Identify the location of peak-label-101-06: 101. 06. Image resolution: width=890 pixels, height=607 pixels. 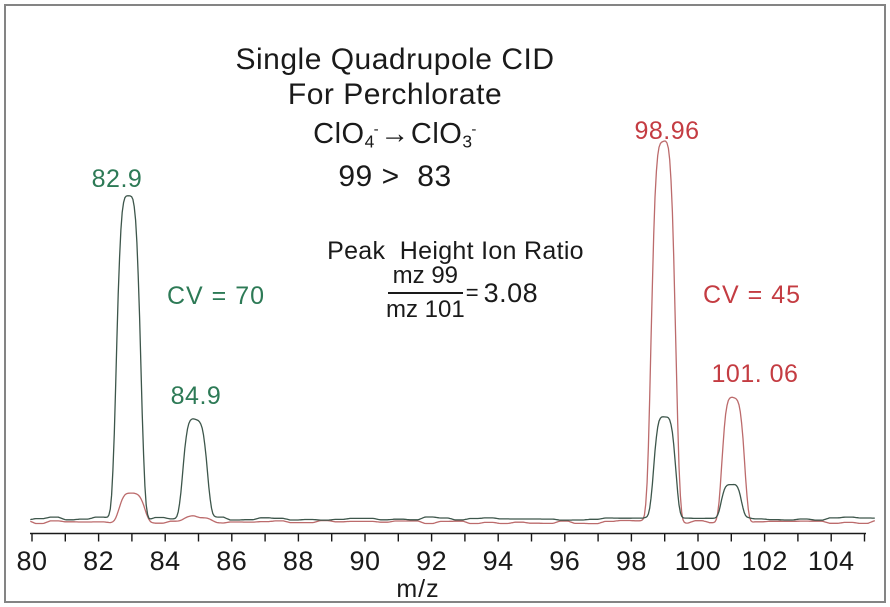
(755, 374).